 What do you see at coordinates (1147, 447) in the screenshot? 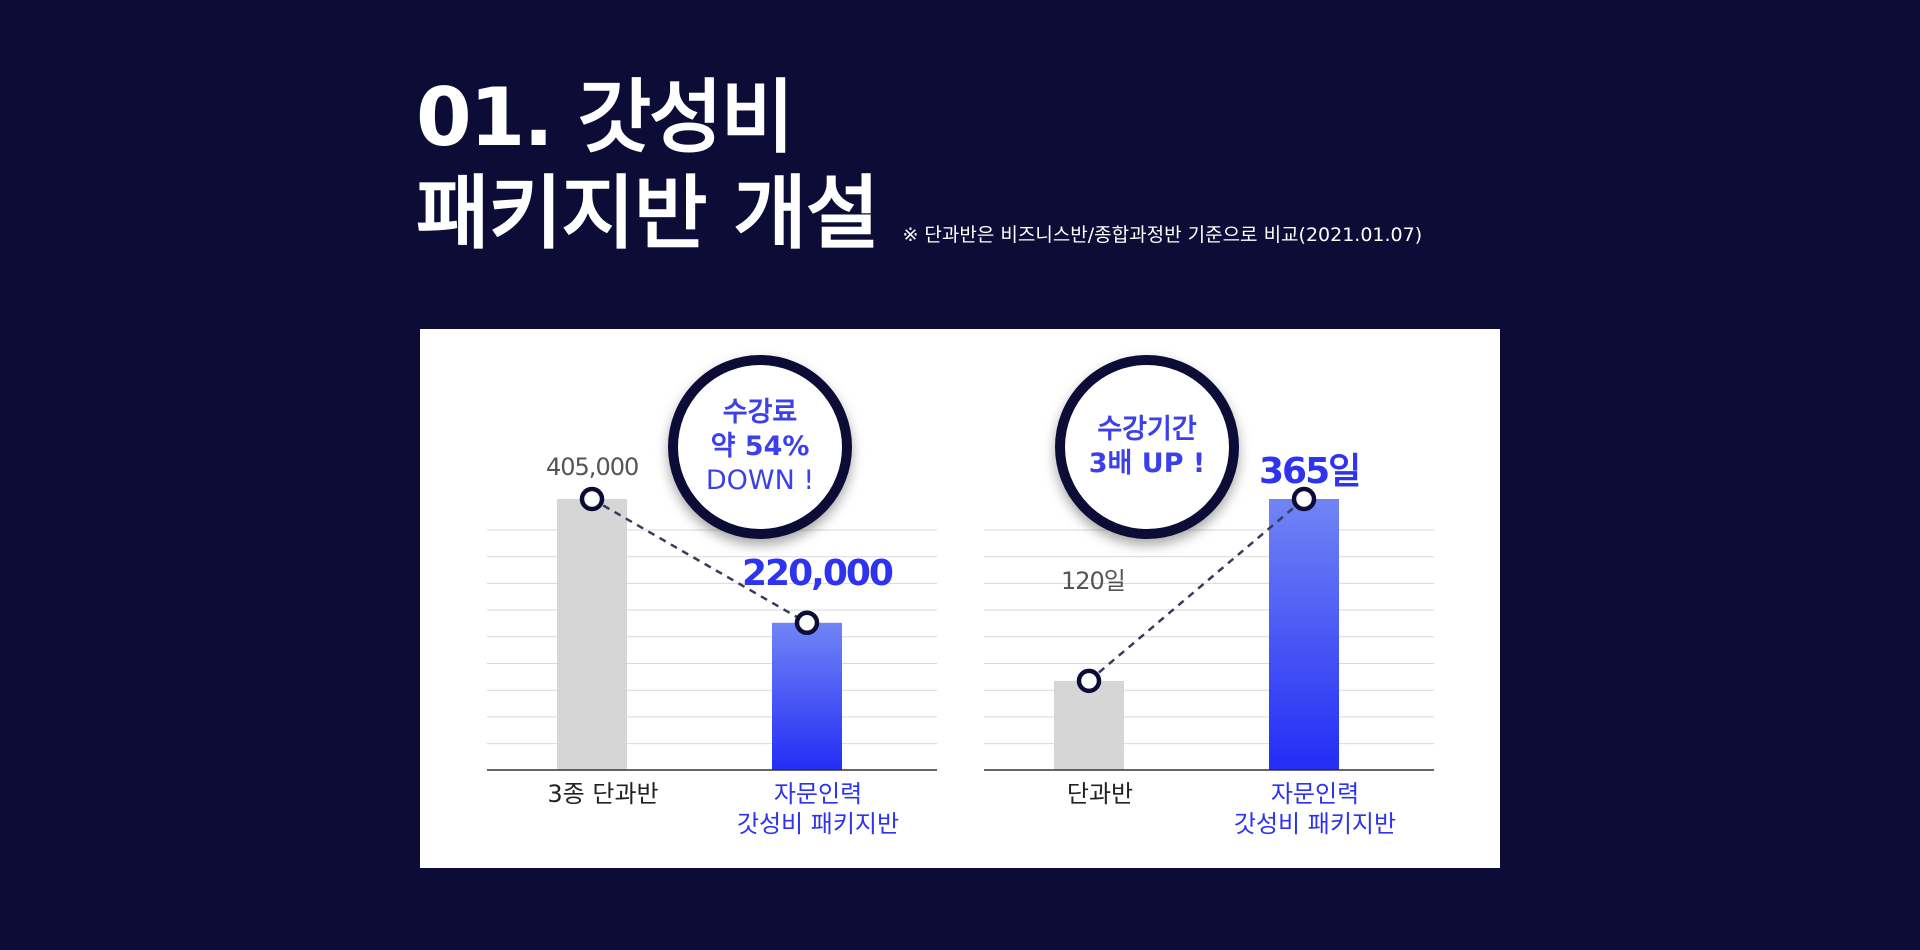
I see `chart2-badge: 수강기간 3배 UP !` at bounding box center [1147, 447].